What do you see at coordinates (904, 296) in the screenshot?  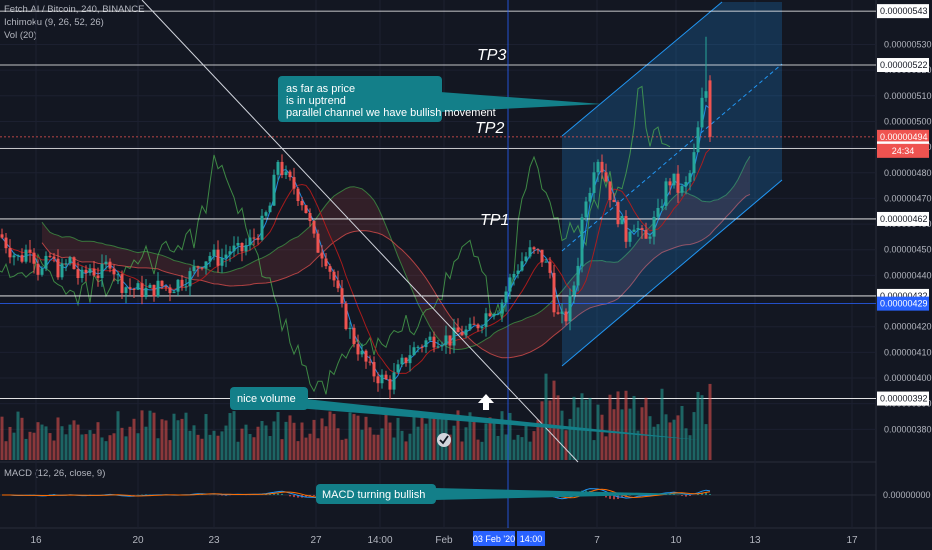 I see `level-label: 0.00000432` at bounding box center [904, 296].